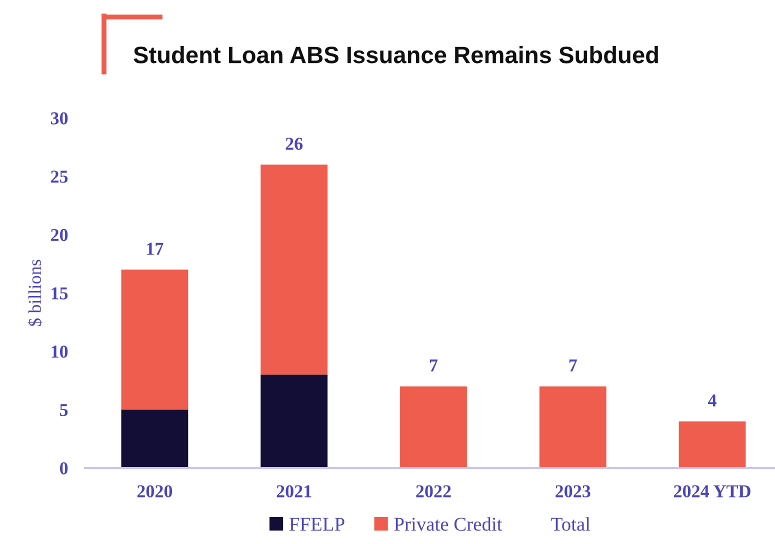  I want to click on x-tick-label: 2020, so click(154, 491).